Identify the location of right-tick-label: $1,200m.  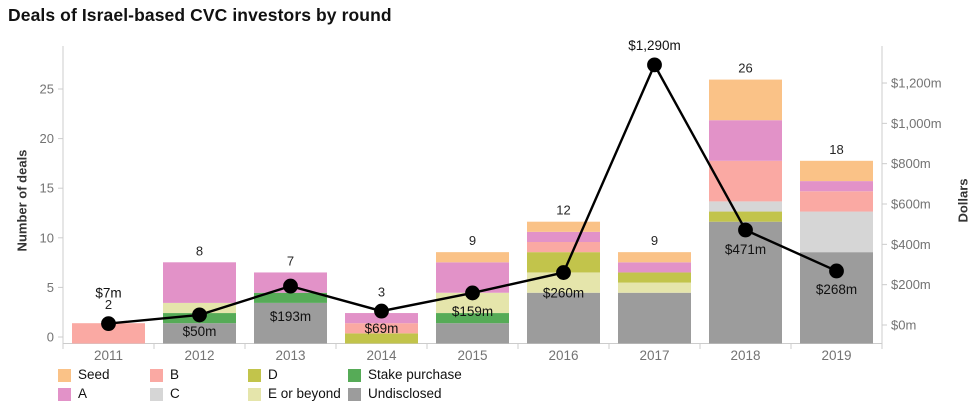
(916, 83).